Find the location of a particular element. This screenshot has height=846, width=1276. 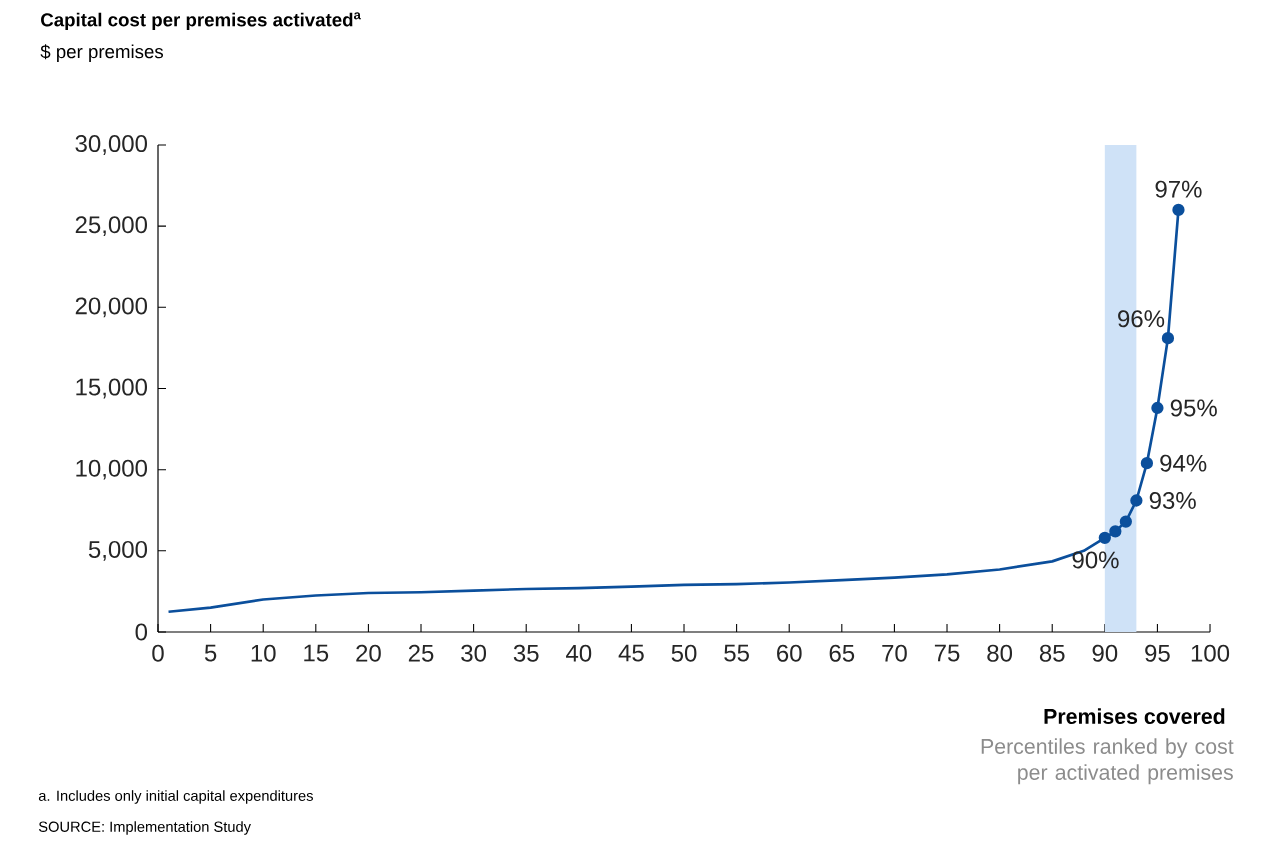

x-tick-label: 85 is located at coordinates (1052, 653).